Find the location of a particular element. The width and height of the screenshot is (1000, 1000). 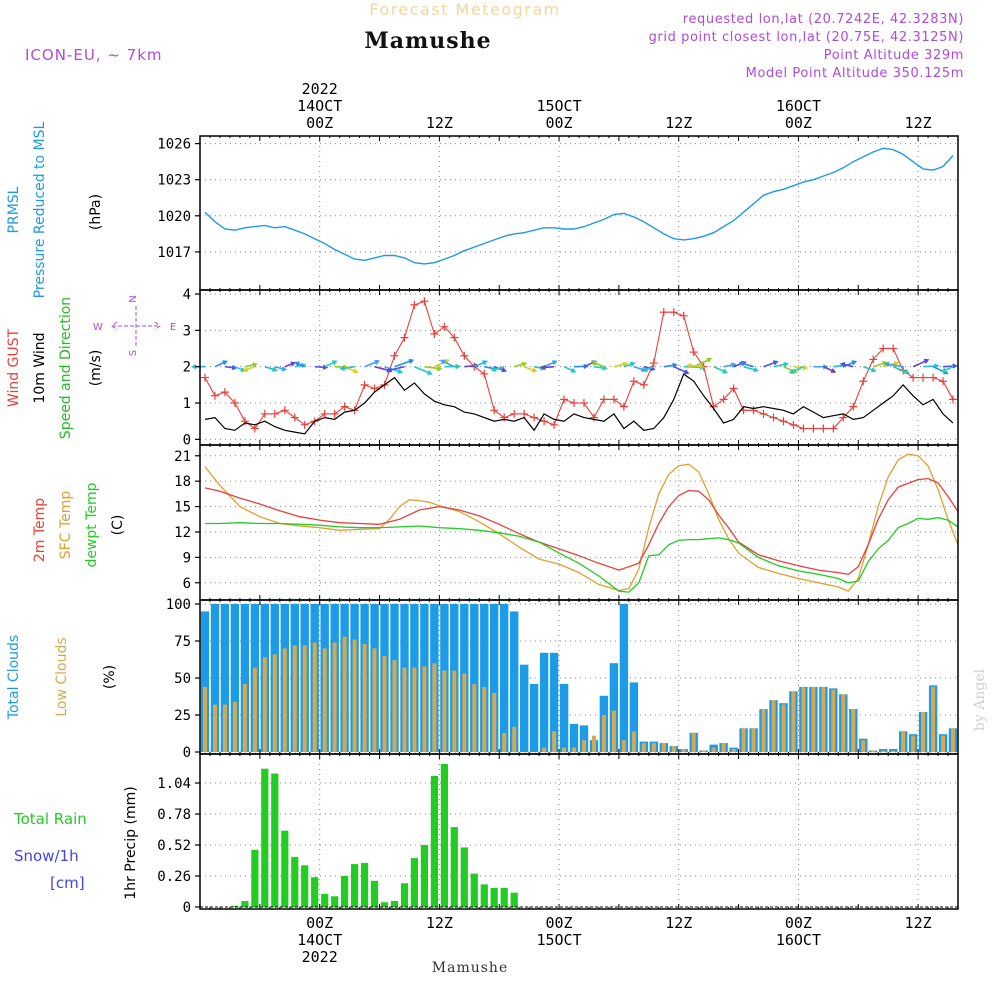

top-time-label: 12Z is located at coordinates (918, 123).